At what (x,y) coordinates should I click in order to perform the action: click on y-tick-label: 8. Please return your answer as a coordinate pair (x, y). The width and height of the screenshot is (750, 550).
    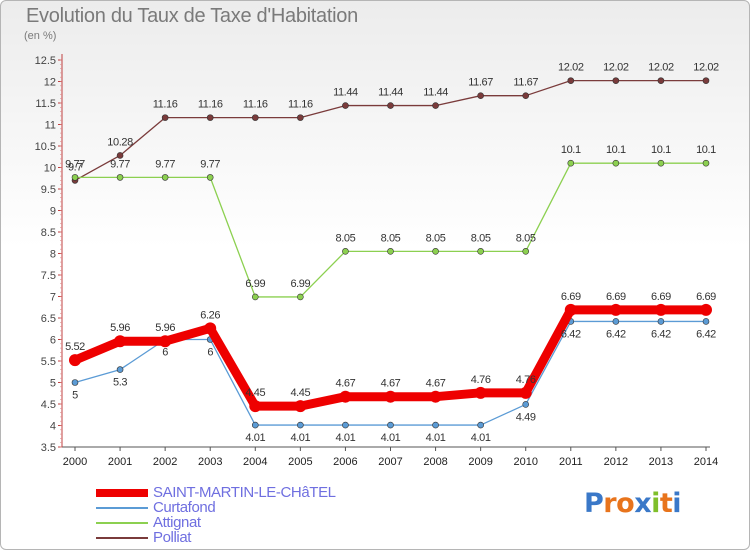
    Looking at the image, I should click on (53, 255).